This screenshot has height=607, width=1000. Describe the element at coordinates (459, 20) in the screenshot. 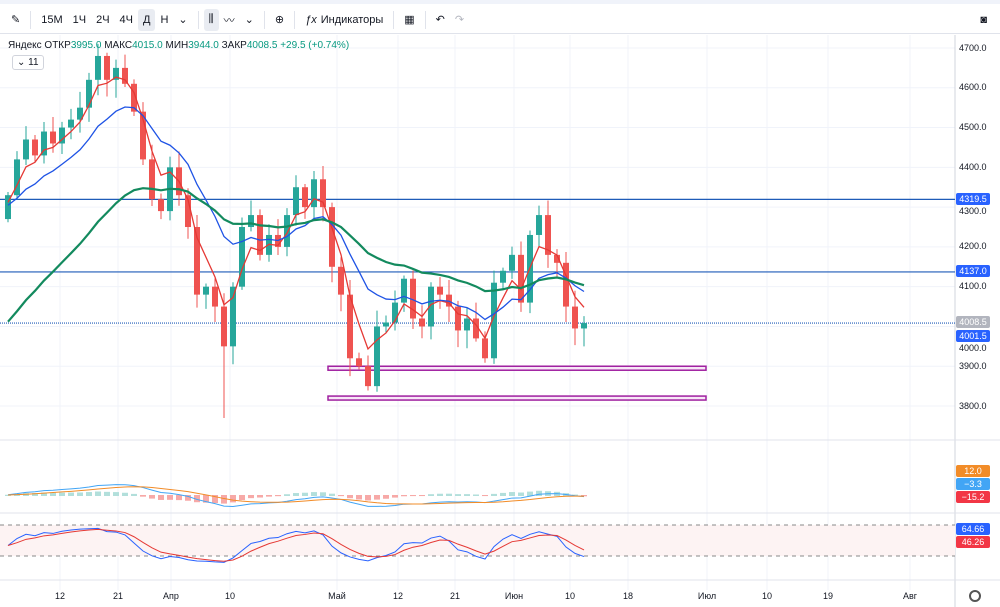

I see `redo-icon: ↷` at that location.